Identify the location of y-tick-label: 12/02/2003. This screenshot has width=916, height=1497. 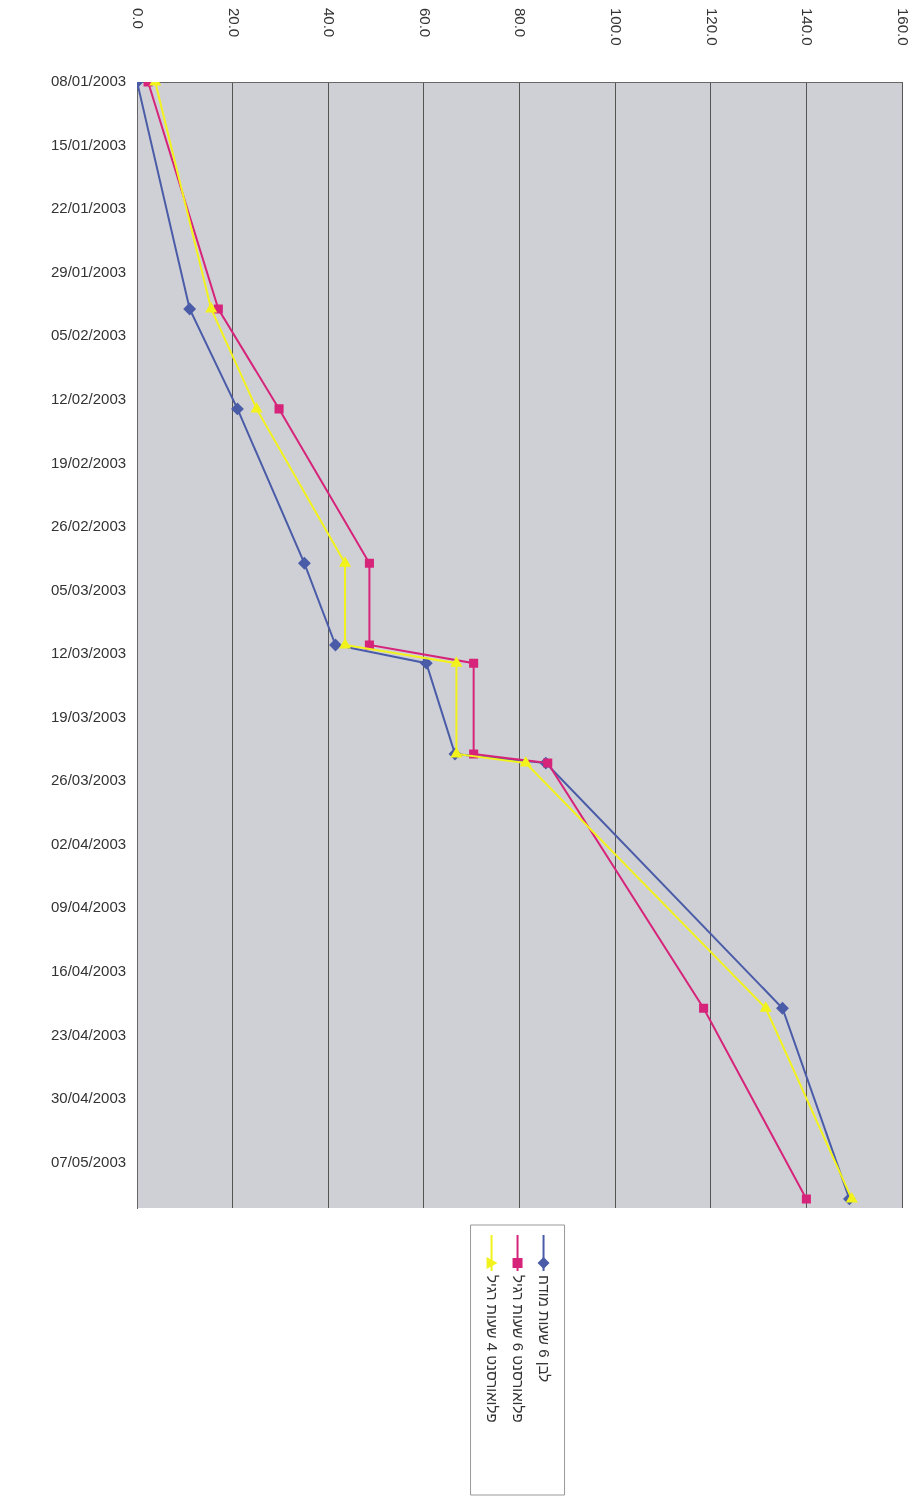
(89, 398).